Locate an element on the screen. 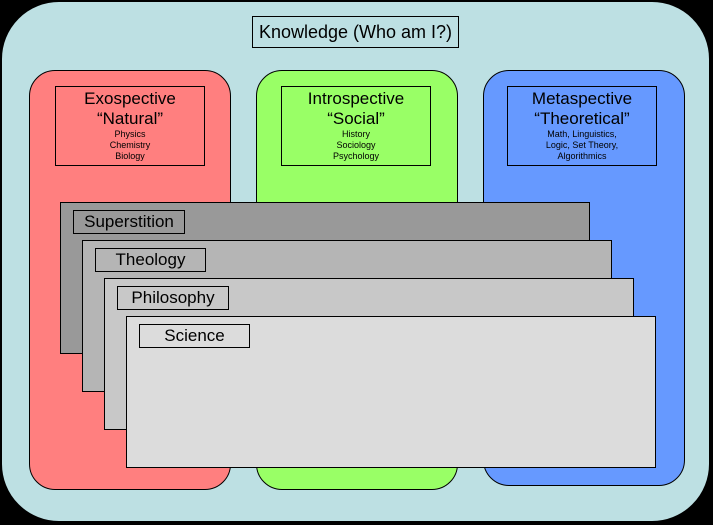  column-item: Logic, Set Theory, is located at coordinates (582, 145).